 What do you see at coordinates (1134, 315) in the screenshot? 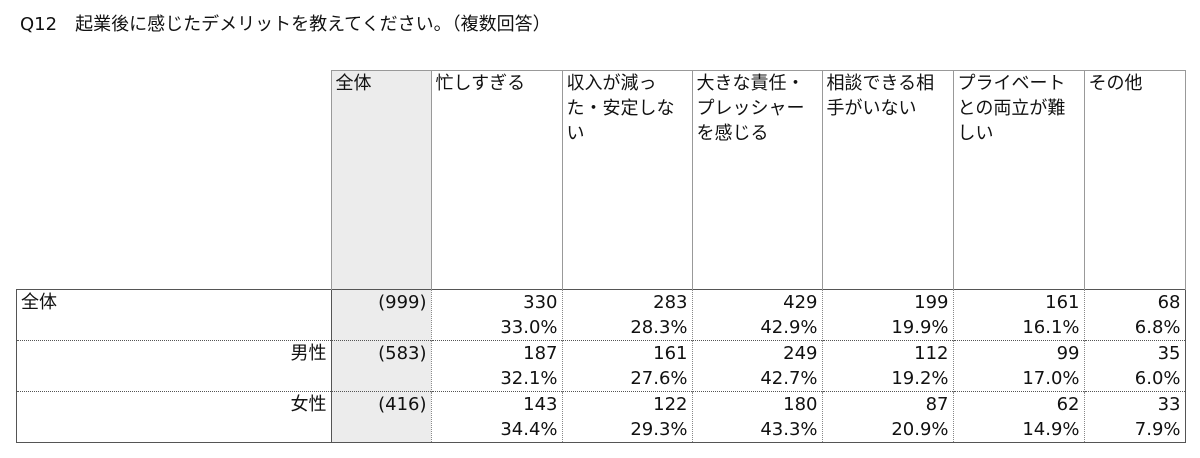
I see `value-cell: 68 6.8%` at bounding box center [1134, 315].